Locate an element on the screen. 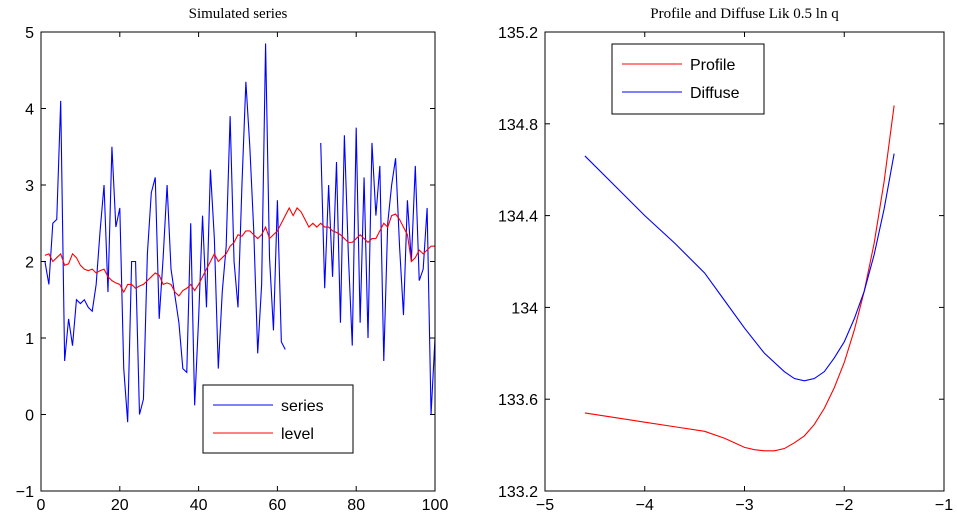 This screenshot has height=524, width=957. x-tick-label: 0 is located at coordinates (41, 505).